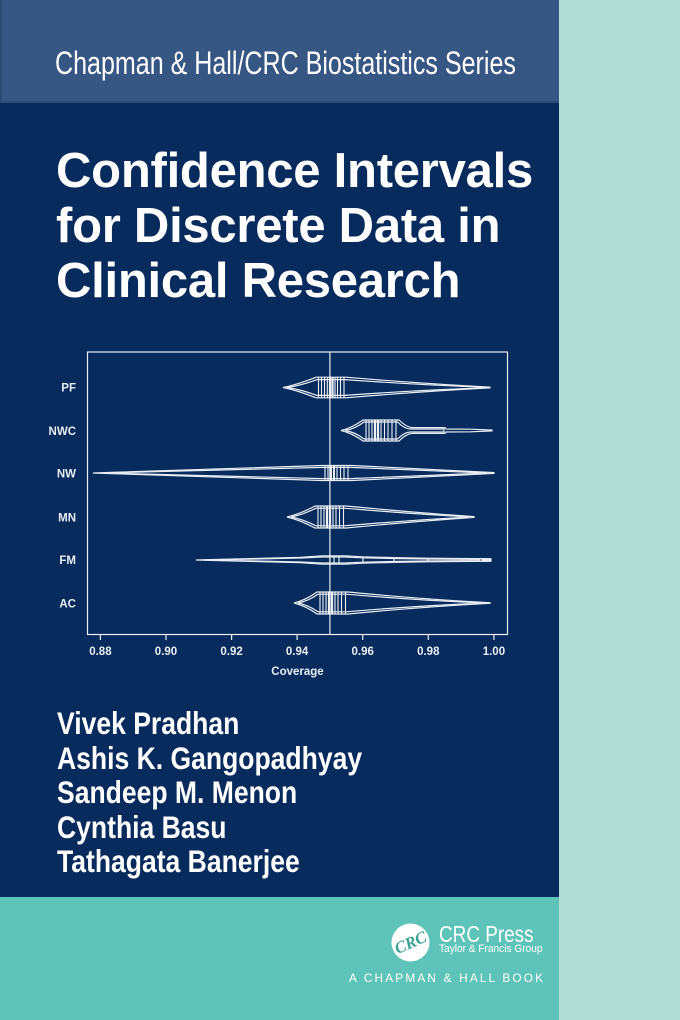 Image resolution: width=680 pixels, height=1020 pixels. What do you see at coordinates (67, 605) in the screenshot?
I see `svg-text: AC` at bounding box center [67, 605].